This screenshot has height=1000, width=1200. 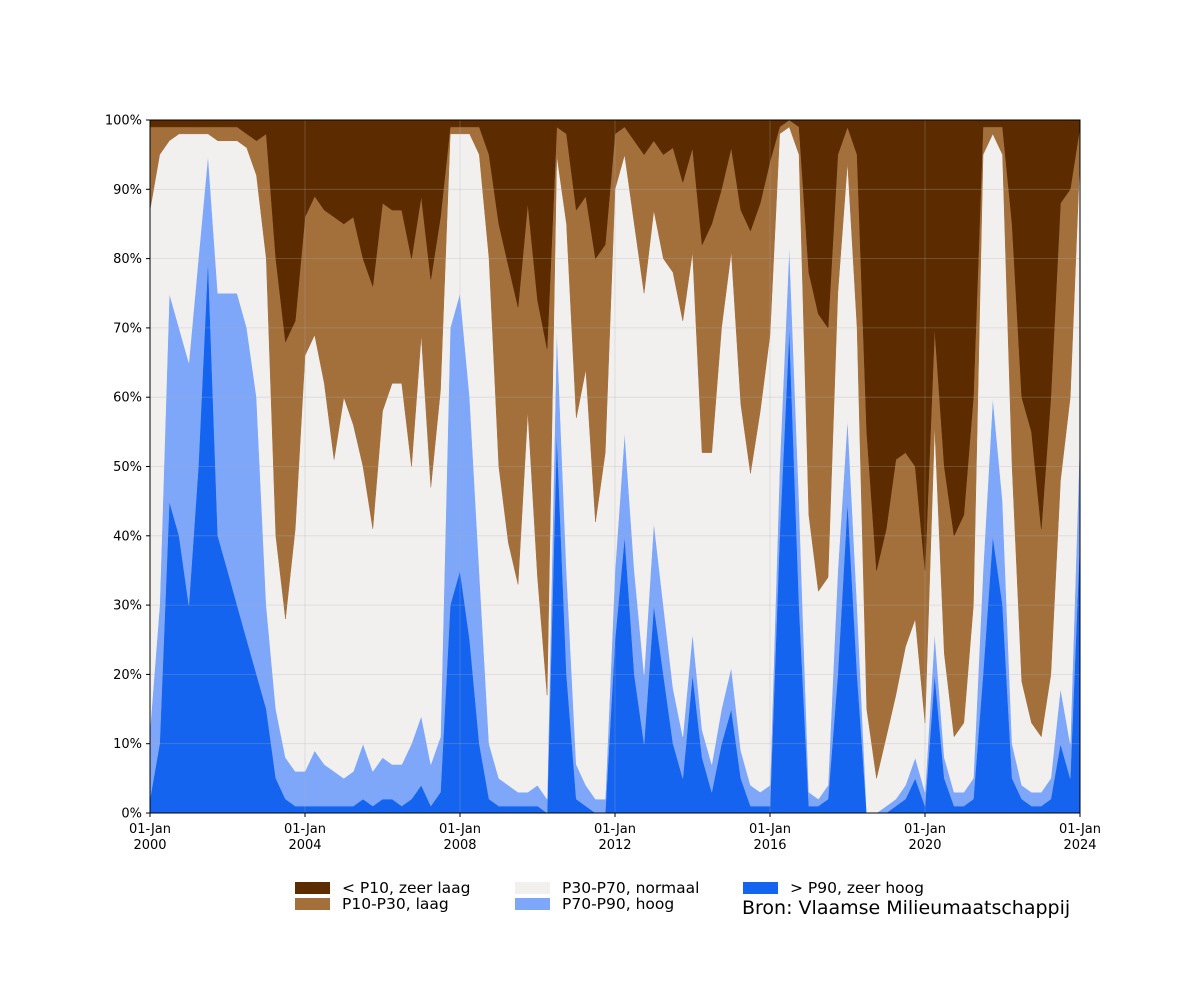 What do you see at coordinates (459, 845) in the screenshot?
I see `x-tick-label-year: 2008` at bounding box center [459, 845].